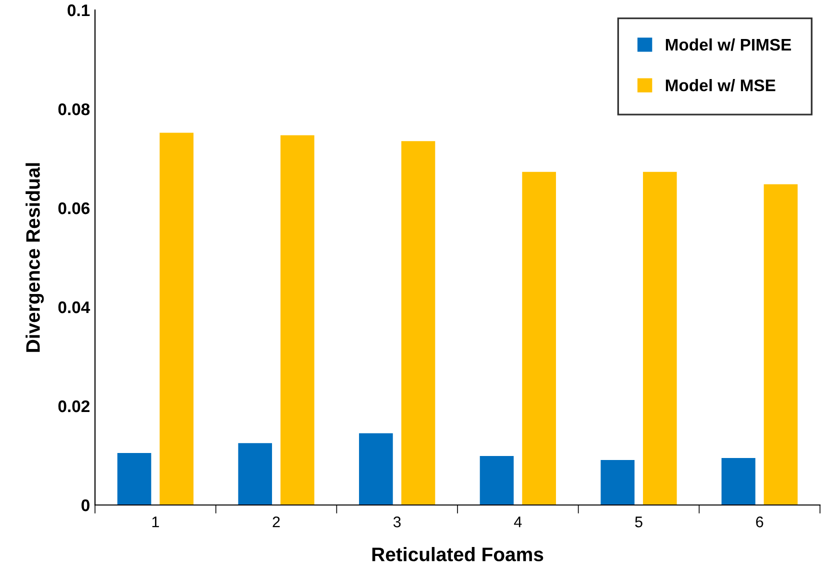 Image resolution: width=834 pixels, height=577 pixels. I want to click on legend-label: Model w/ MSE, so click(721, 85).